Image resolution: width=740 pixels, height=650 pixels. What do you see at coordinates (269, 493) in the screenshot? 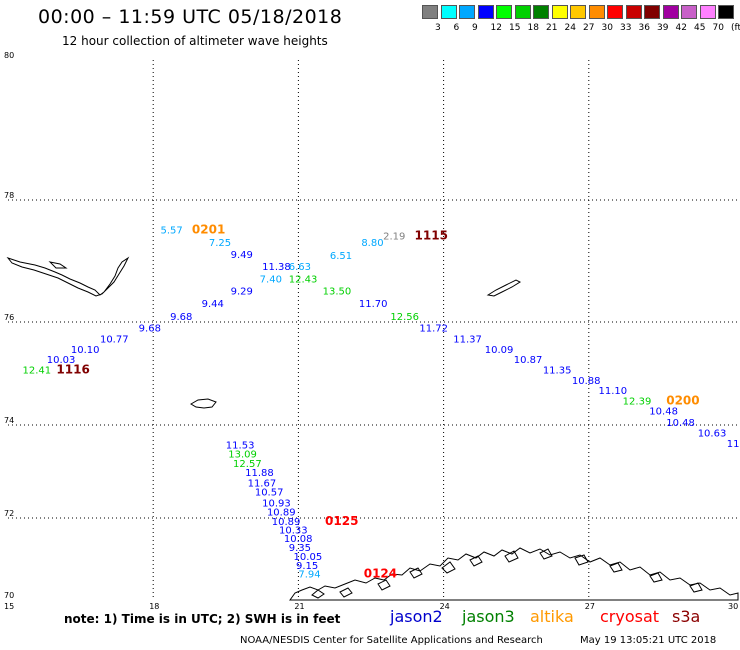
I see `wave-height-label: 10.57` at bounding box center [269, 493].